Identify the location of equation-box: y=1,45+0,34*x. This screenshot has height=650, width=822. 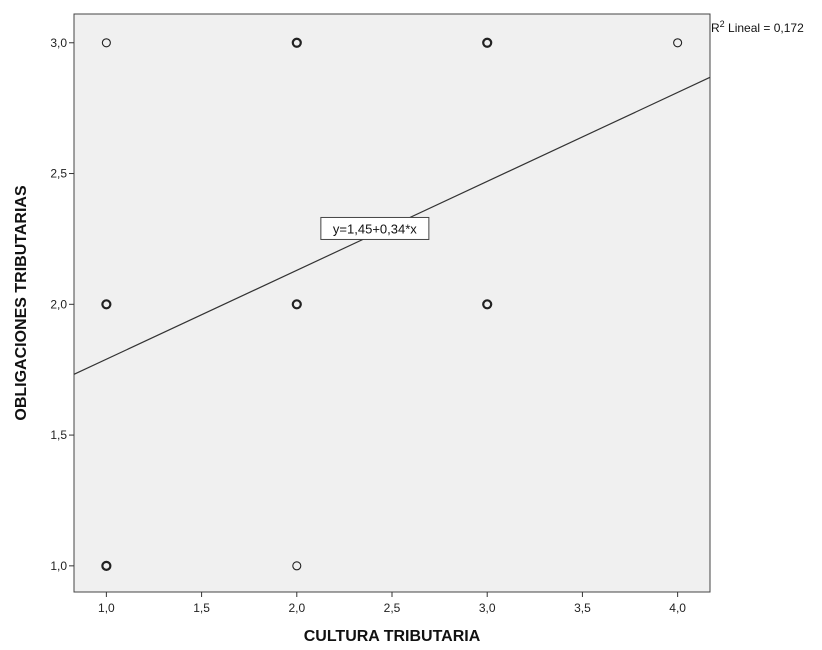
(375, 228).